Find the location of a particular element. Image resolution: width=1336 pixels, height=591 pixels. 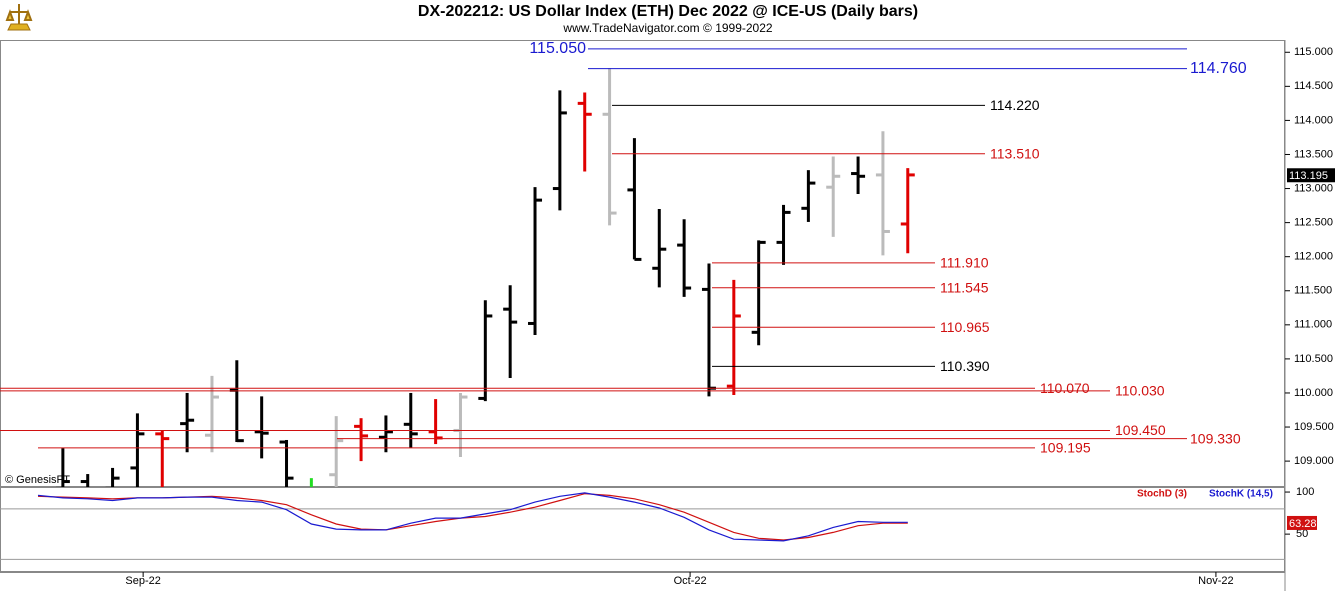

y-tick-label: 50 is located at coordinates (1302, 534).